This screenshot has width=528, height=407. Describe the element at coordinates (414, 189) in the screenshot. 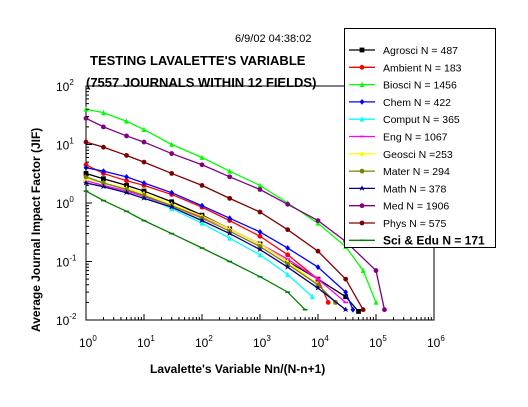

I see `legend-label: Math N = 378` at that location.